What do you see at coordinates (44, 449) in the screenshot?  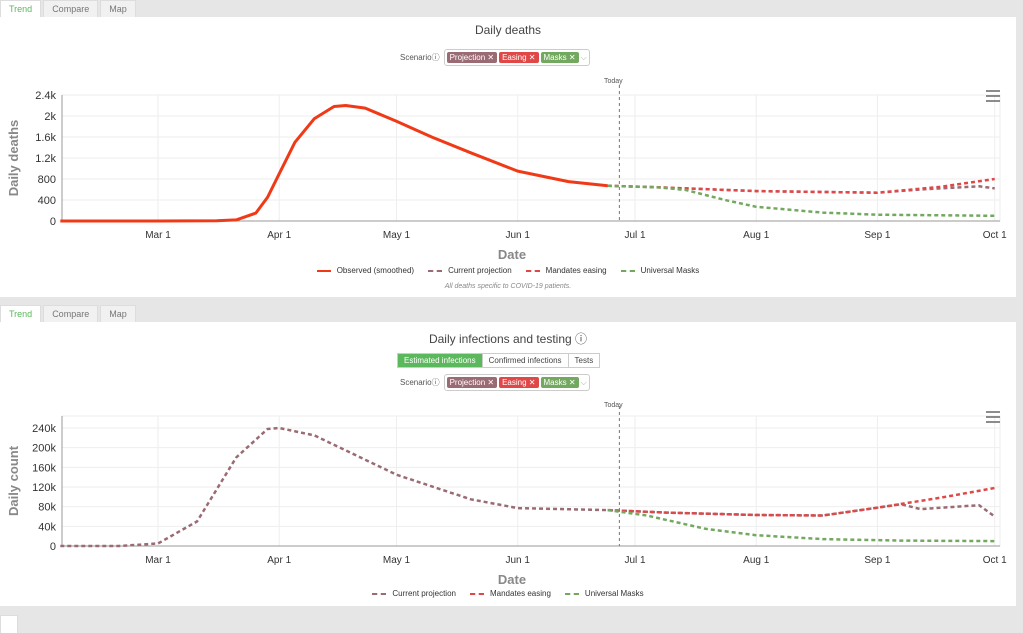 I see `y-tick-label: 200k` at bounding box center [44, 449].